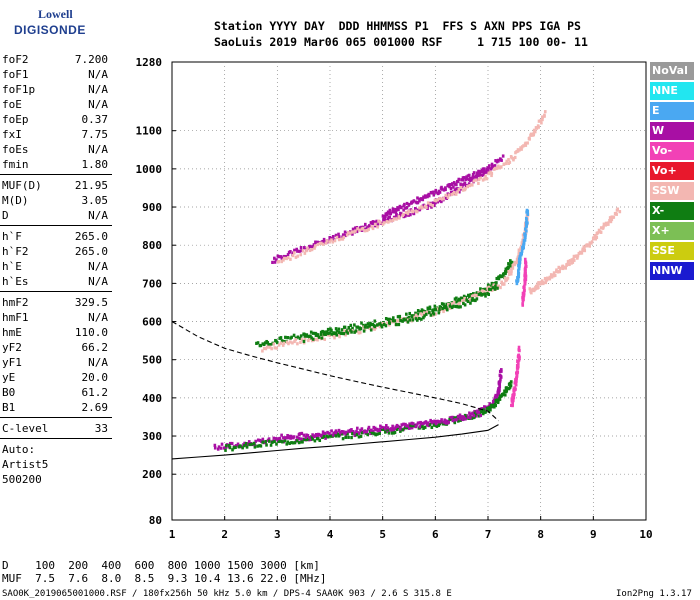 The image size is (700, 600). I want to click on param-row: foEp 0.37, so click(56, 119).